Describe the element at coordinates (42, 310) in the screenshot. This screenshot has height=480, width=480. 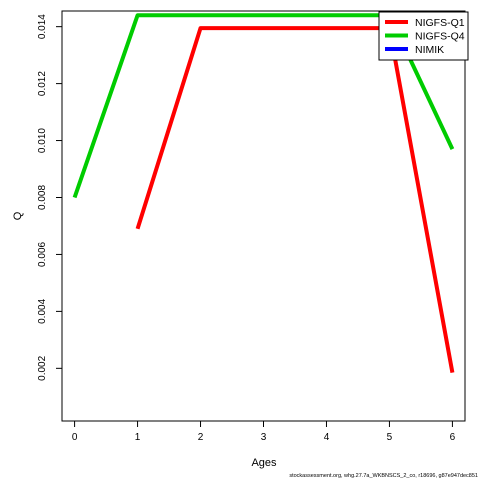
I see `y-tick-label: 0.004` at that location.